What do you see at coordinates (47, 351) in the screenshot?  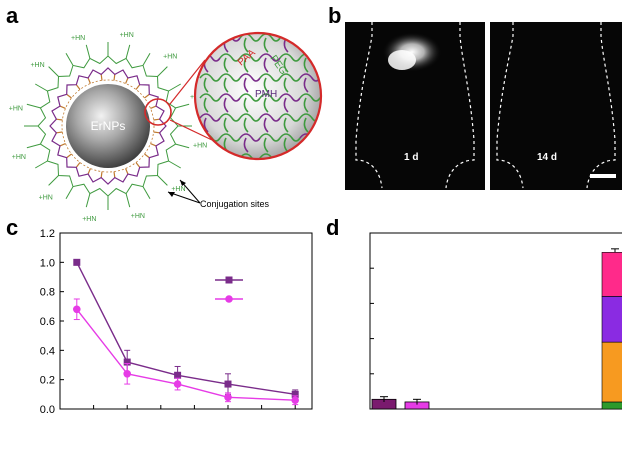 I see `c-y-tick-label: 0.4` at bounding box center [47, 351].